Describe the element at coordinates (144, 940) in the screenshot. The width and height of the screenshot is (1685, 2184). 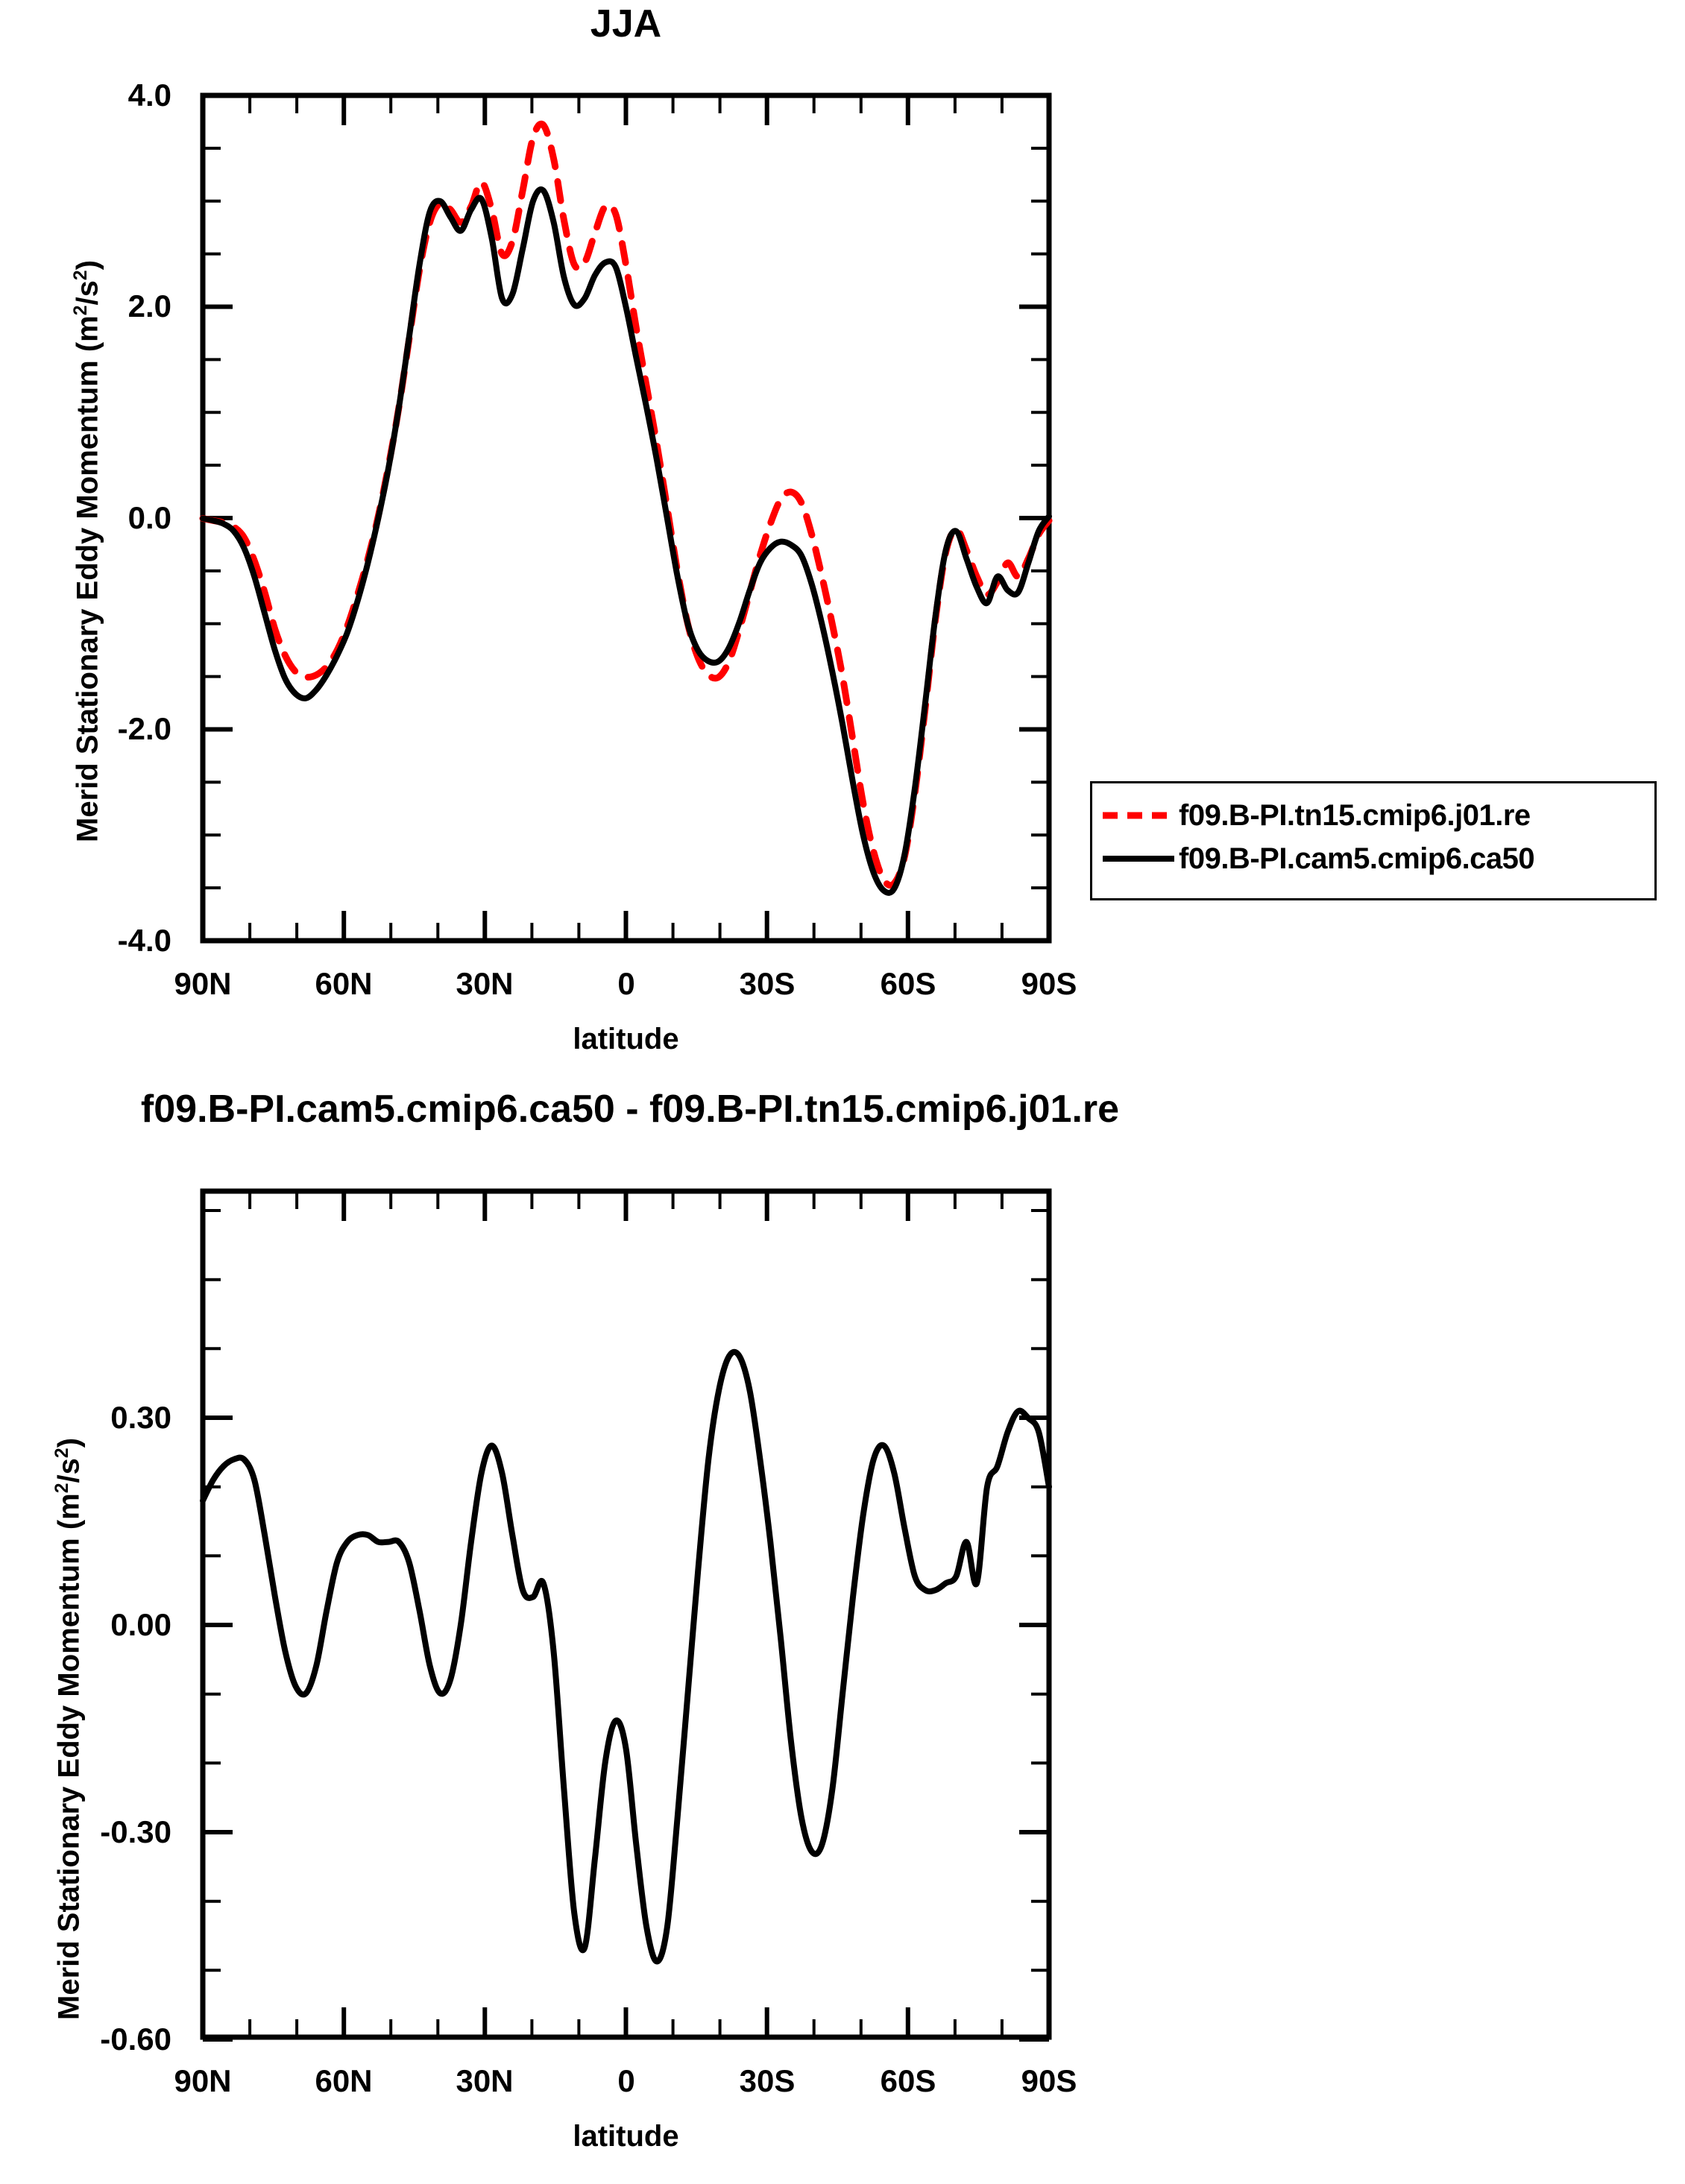
I see `top-ytick-label-4: -4.0` at that location.